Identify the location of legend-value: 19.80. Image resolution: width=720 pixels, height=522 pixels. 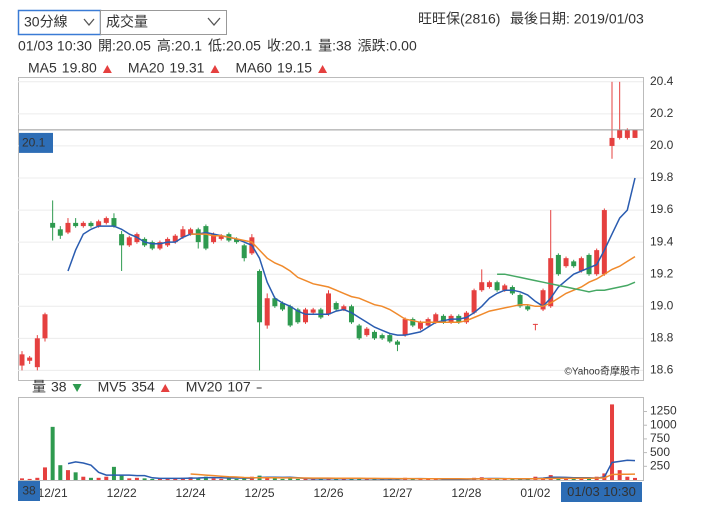
(79, 68).